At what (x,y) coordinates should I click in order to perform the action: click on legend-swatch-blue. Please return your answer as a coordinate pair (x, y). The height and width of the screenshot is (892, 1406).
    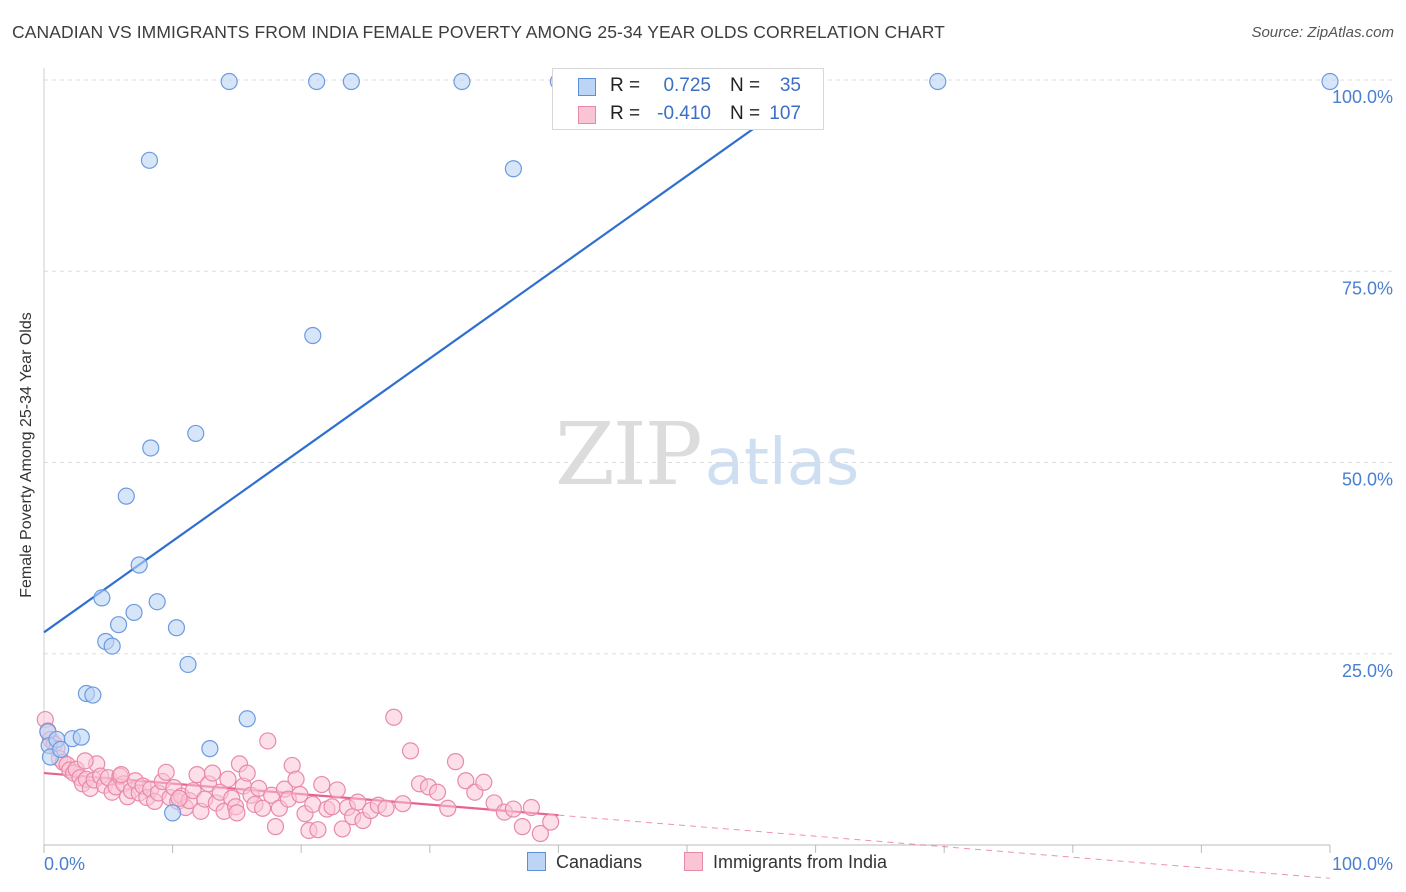
    Looking at the image, I should click on (587, 87).